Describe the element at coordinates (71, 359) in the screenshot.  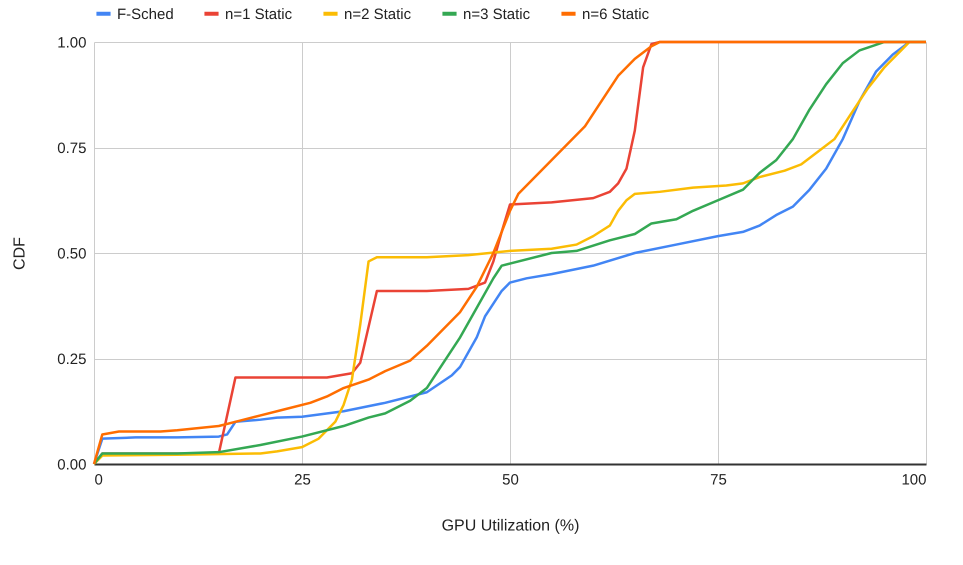
I see `y-tick-label: 0.25` at that location.